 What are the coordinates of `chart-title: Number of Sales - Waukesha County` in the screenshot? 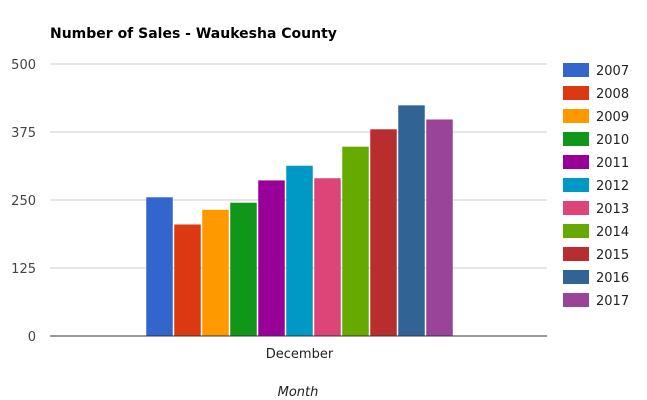 It's located at (193, 34).